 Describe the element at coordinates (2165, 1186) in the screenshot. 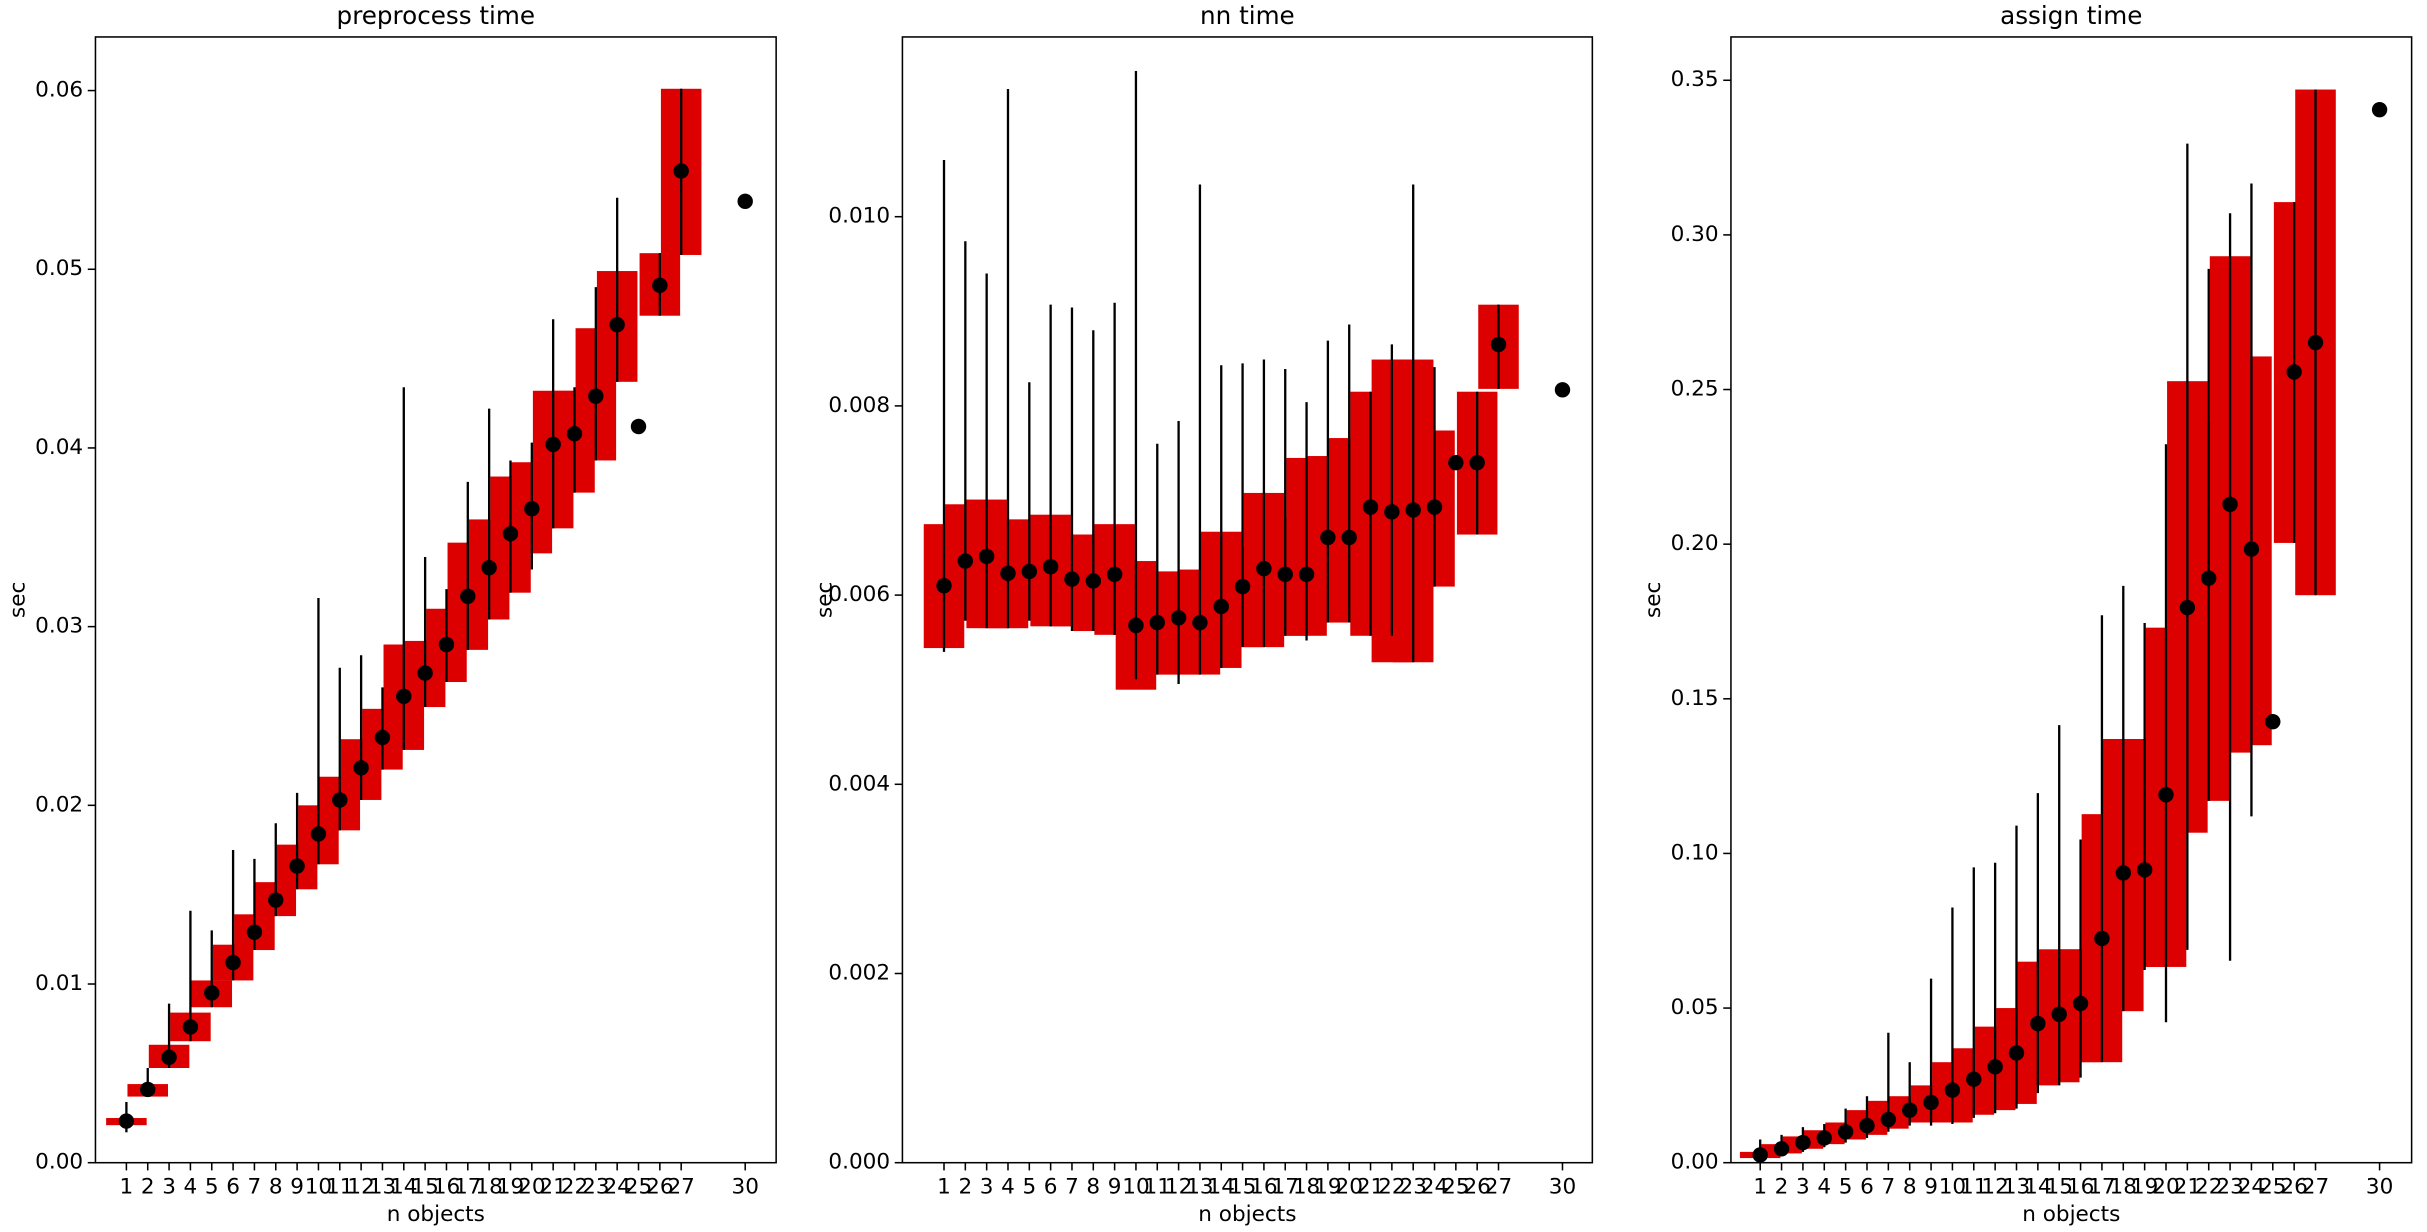

I see `x-tick-label: 20` at that location.